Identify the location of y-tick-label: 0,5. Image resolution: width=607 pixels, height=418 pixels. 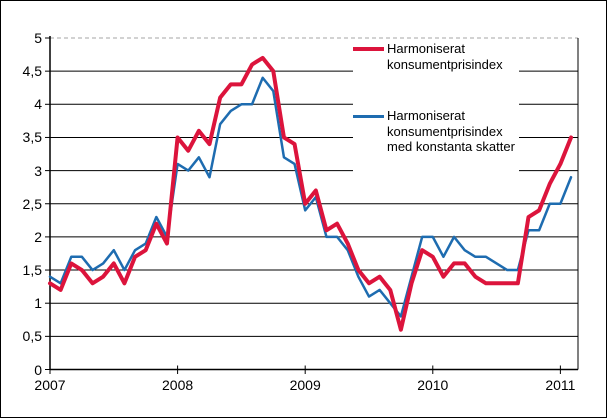
(32, 336).